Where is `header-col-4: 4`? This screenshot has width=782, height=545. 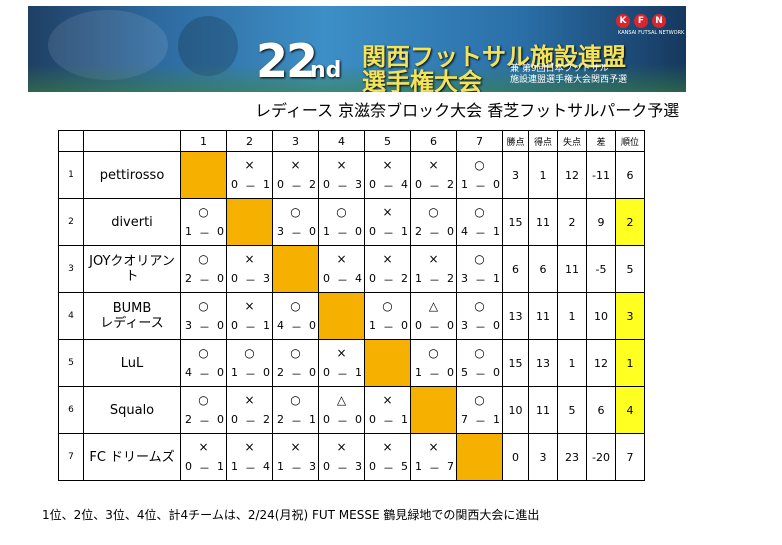
header-col-4: 4 is located at coordinates (341, 141).